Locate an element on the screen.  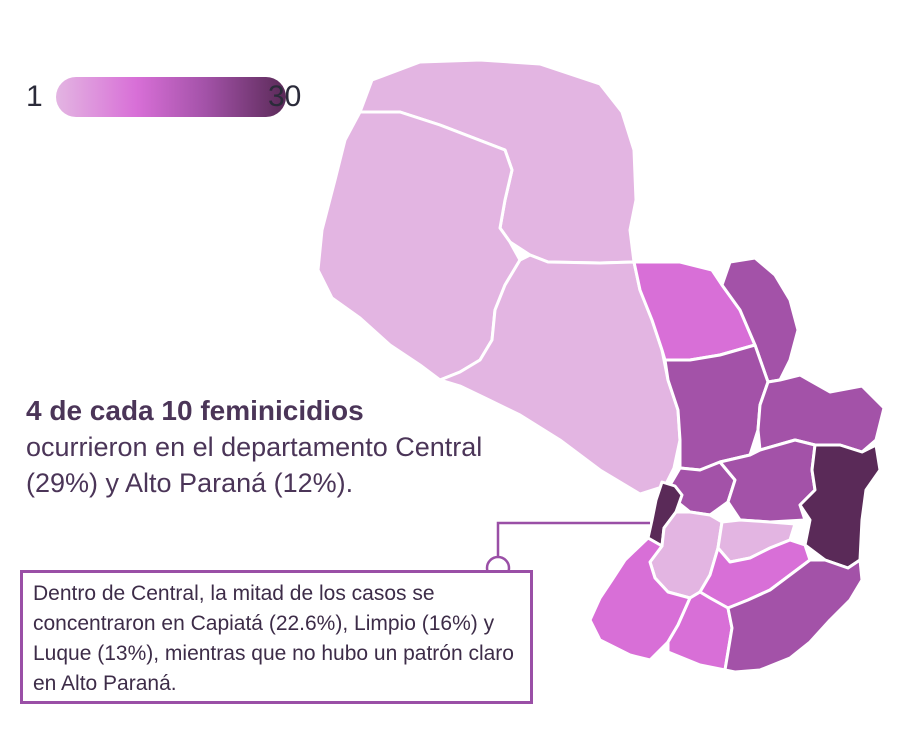
color-scale-legend: 1 30 is located at coordinates (171, 98).